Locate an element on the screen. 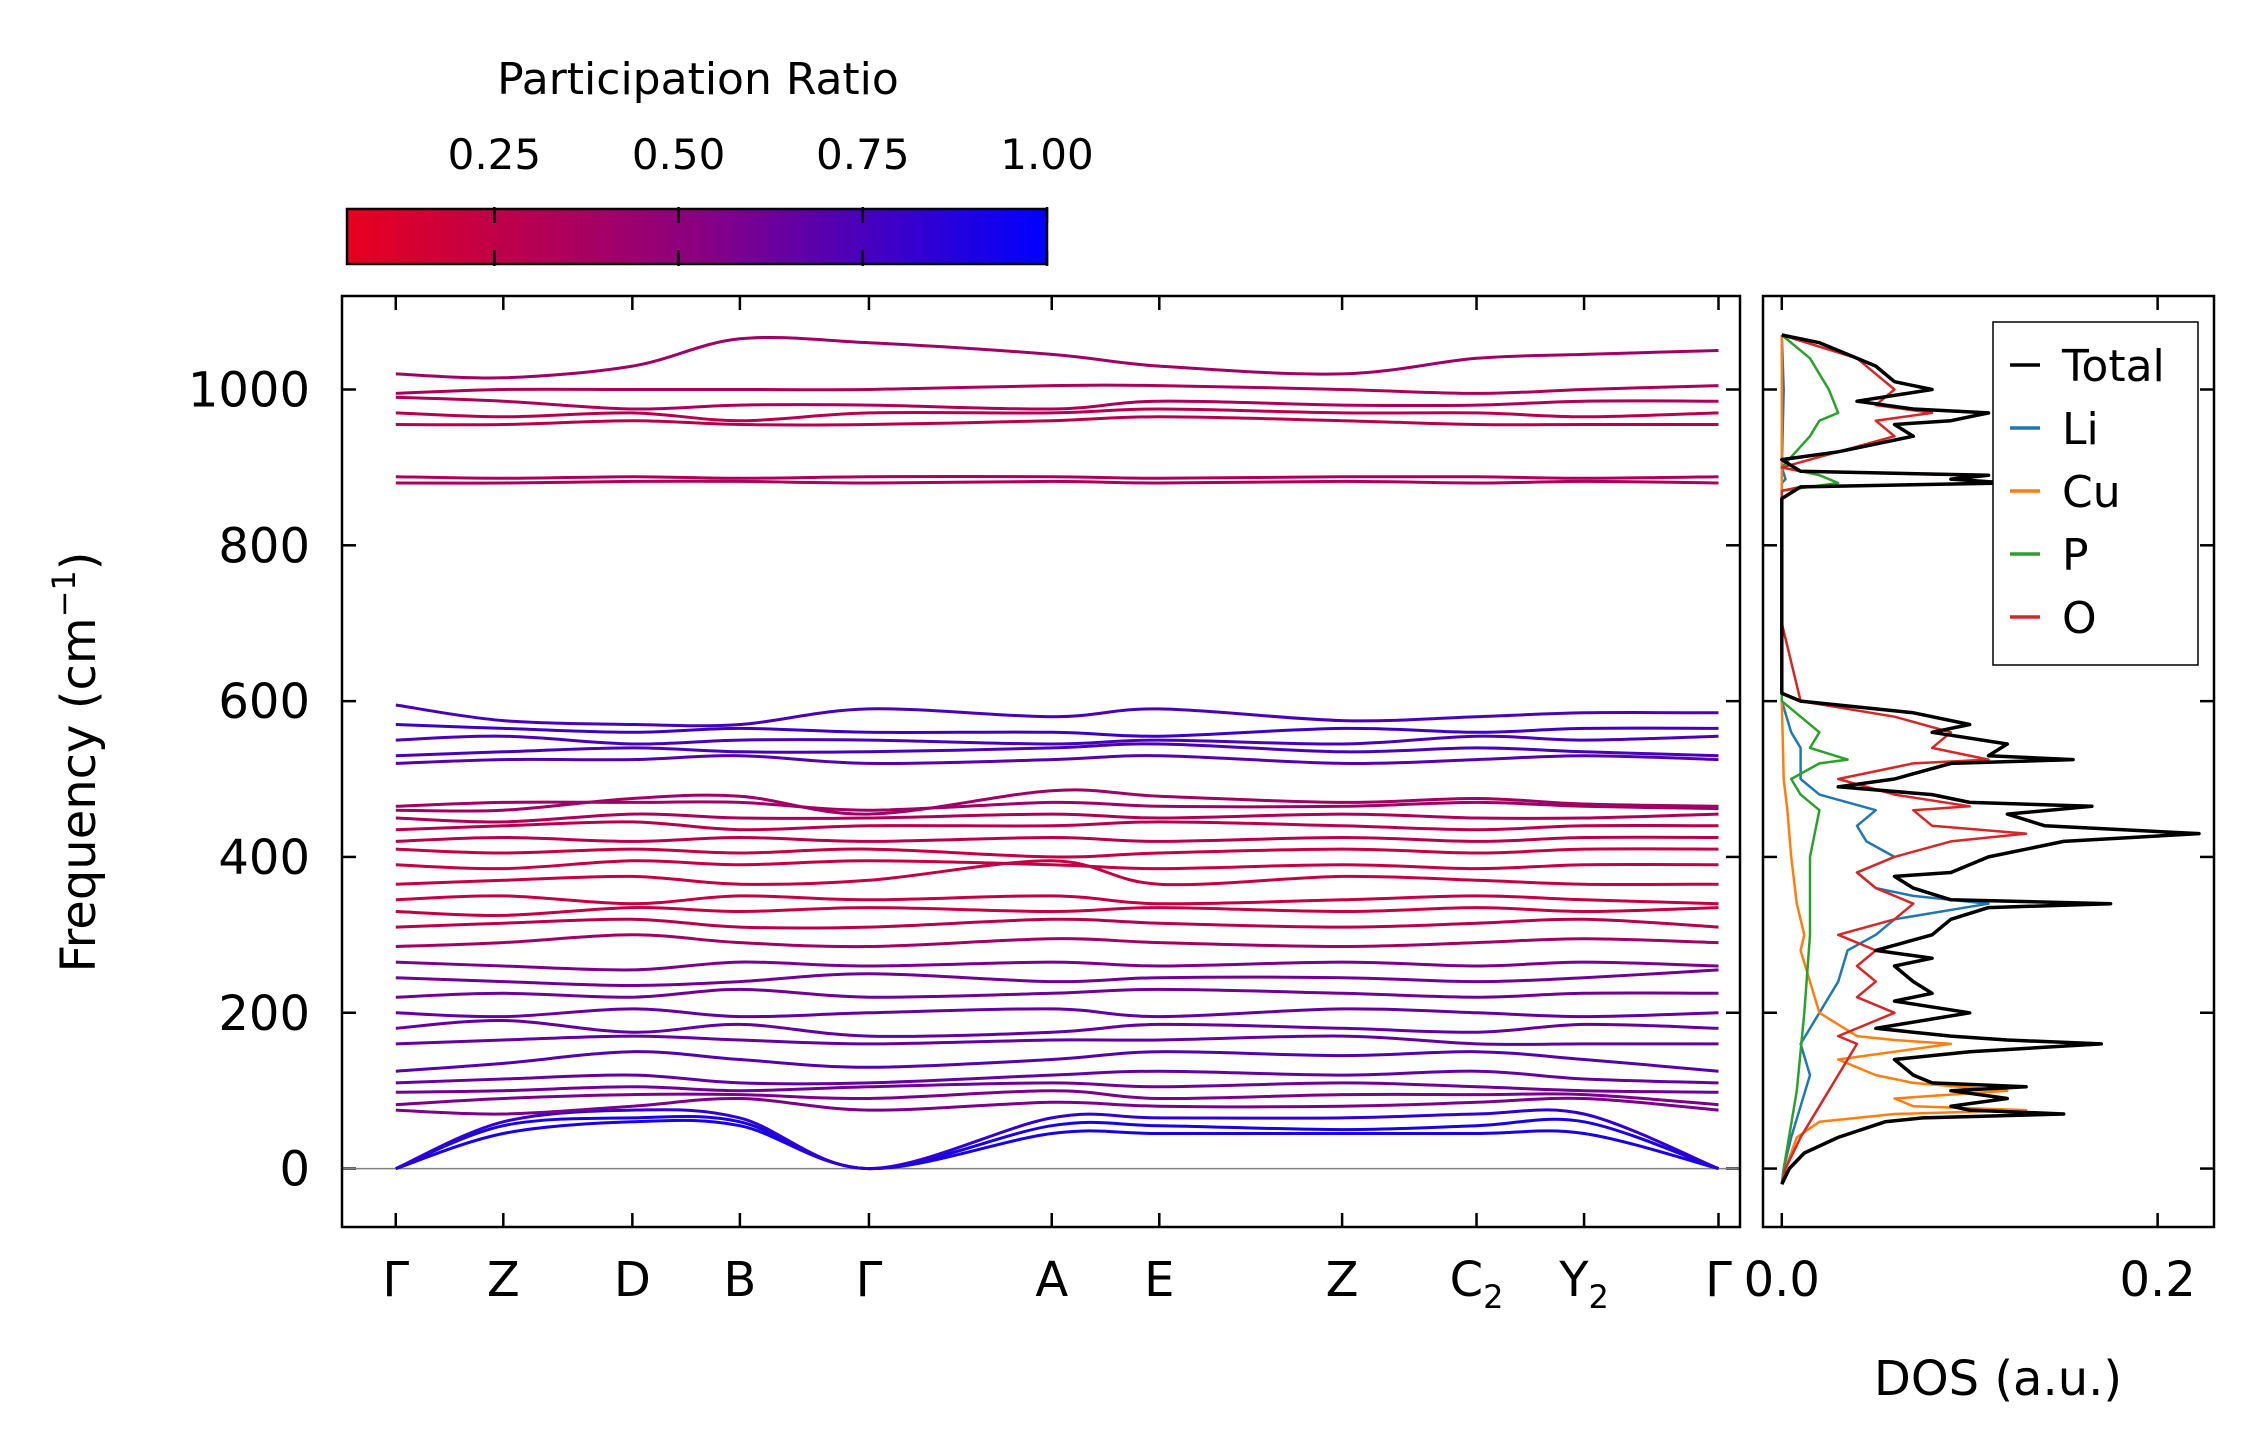 This screenshot has width=2259, height=1455. kpoint-label: A is located at coordinates (1051, 1280).